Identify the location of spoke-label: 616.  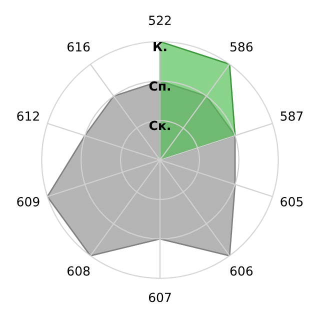
(79, 47).